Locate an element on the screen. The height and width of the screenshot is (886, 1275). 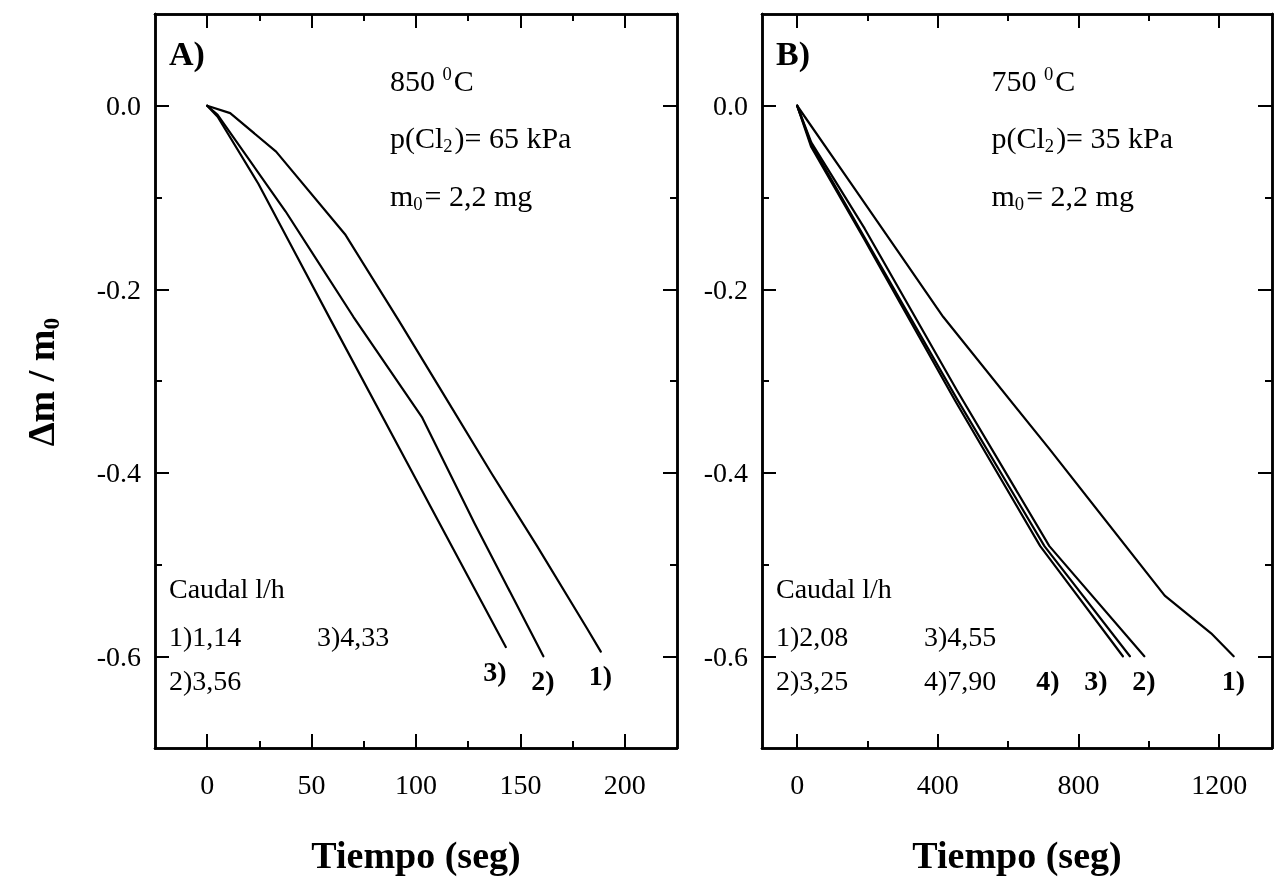
annotation: 1)1,14 is located at coordinates (205, 636).